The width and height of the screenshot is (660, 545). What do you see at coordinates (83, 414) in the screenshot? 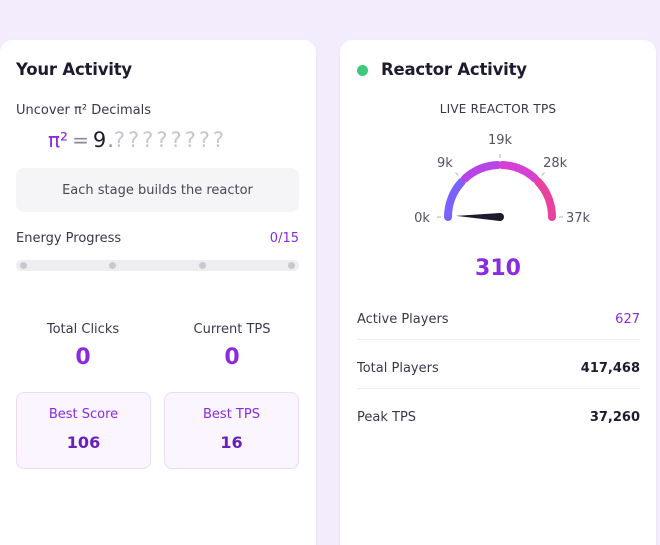
I see `best-score-label: Best Score` at bounding box center [83, 414].